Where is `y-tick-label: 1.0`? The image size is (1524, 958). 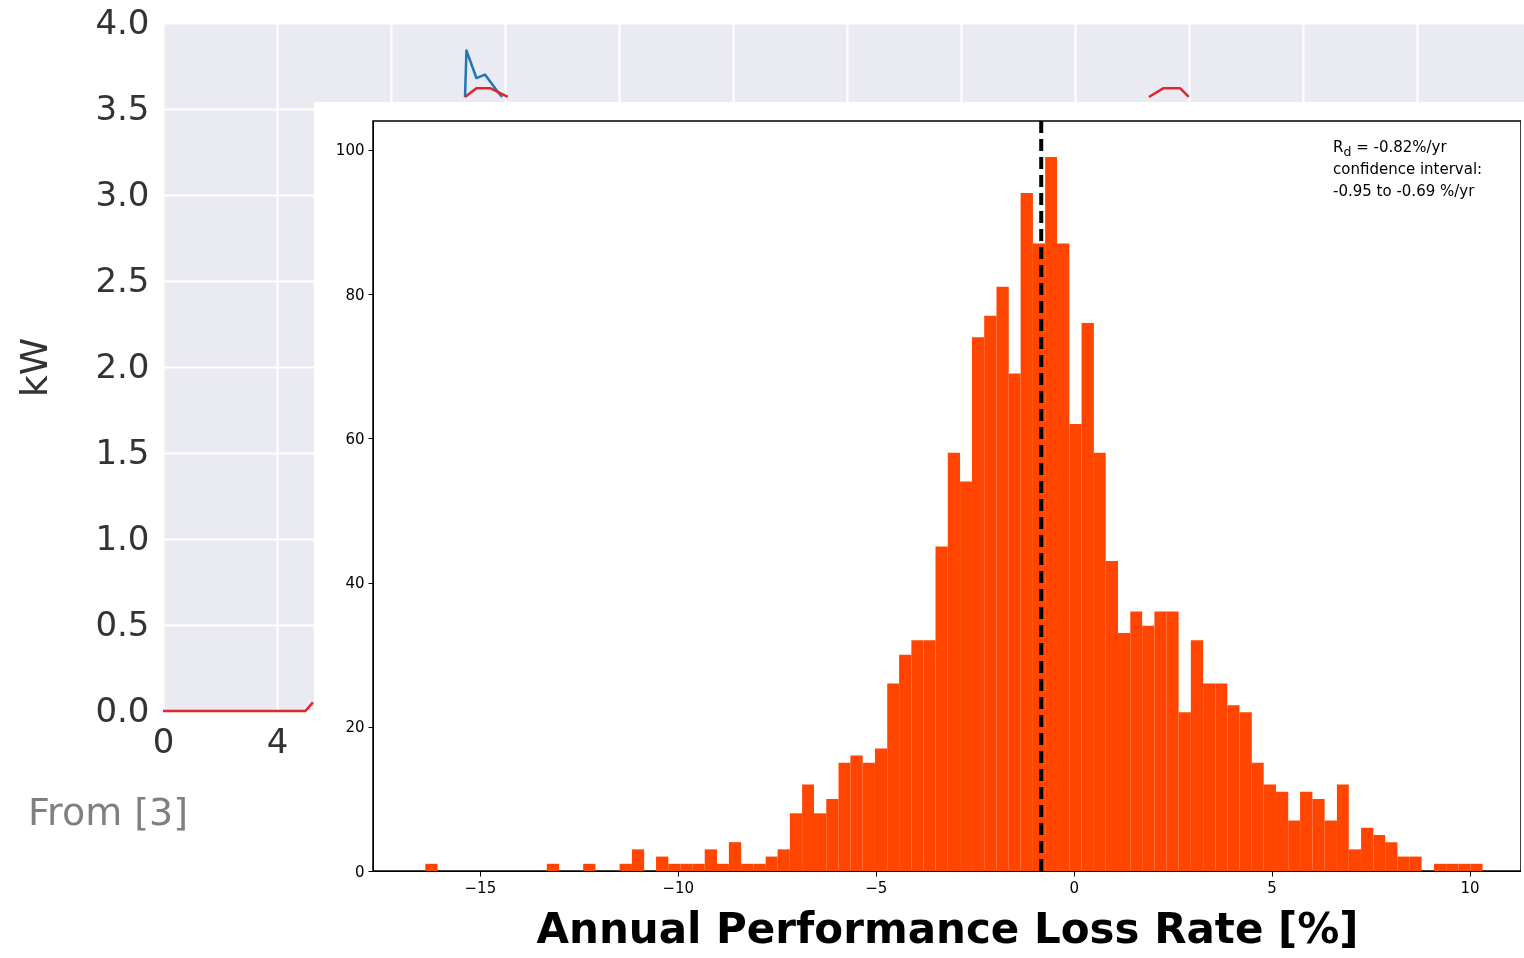
y-tick-label: 1.0 is located at coordinates (122, 537).